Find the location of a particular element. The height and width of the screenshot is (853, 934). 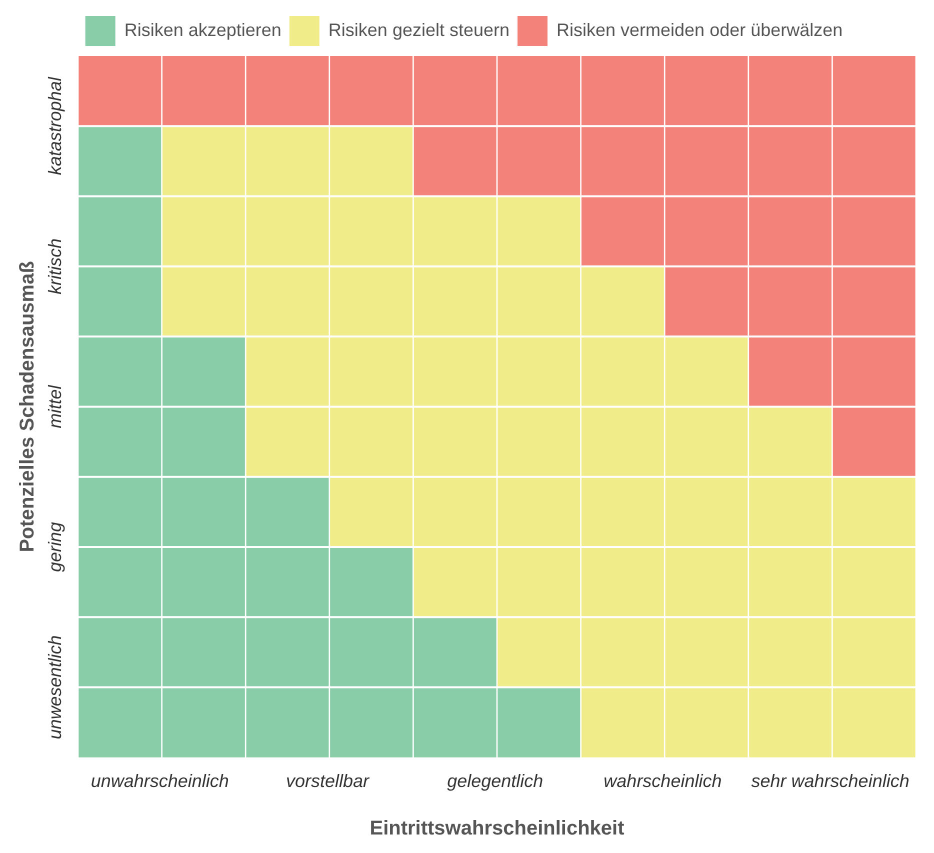

x-tick-label: vorstellbar is located at coordinates (328, 781).